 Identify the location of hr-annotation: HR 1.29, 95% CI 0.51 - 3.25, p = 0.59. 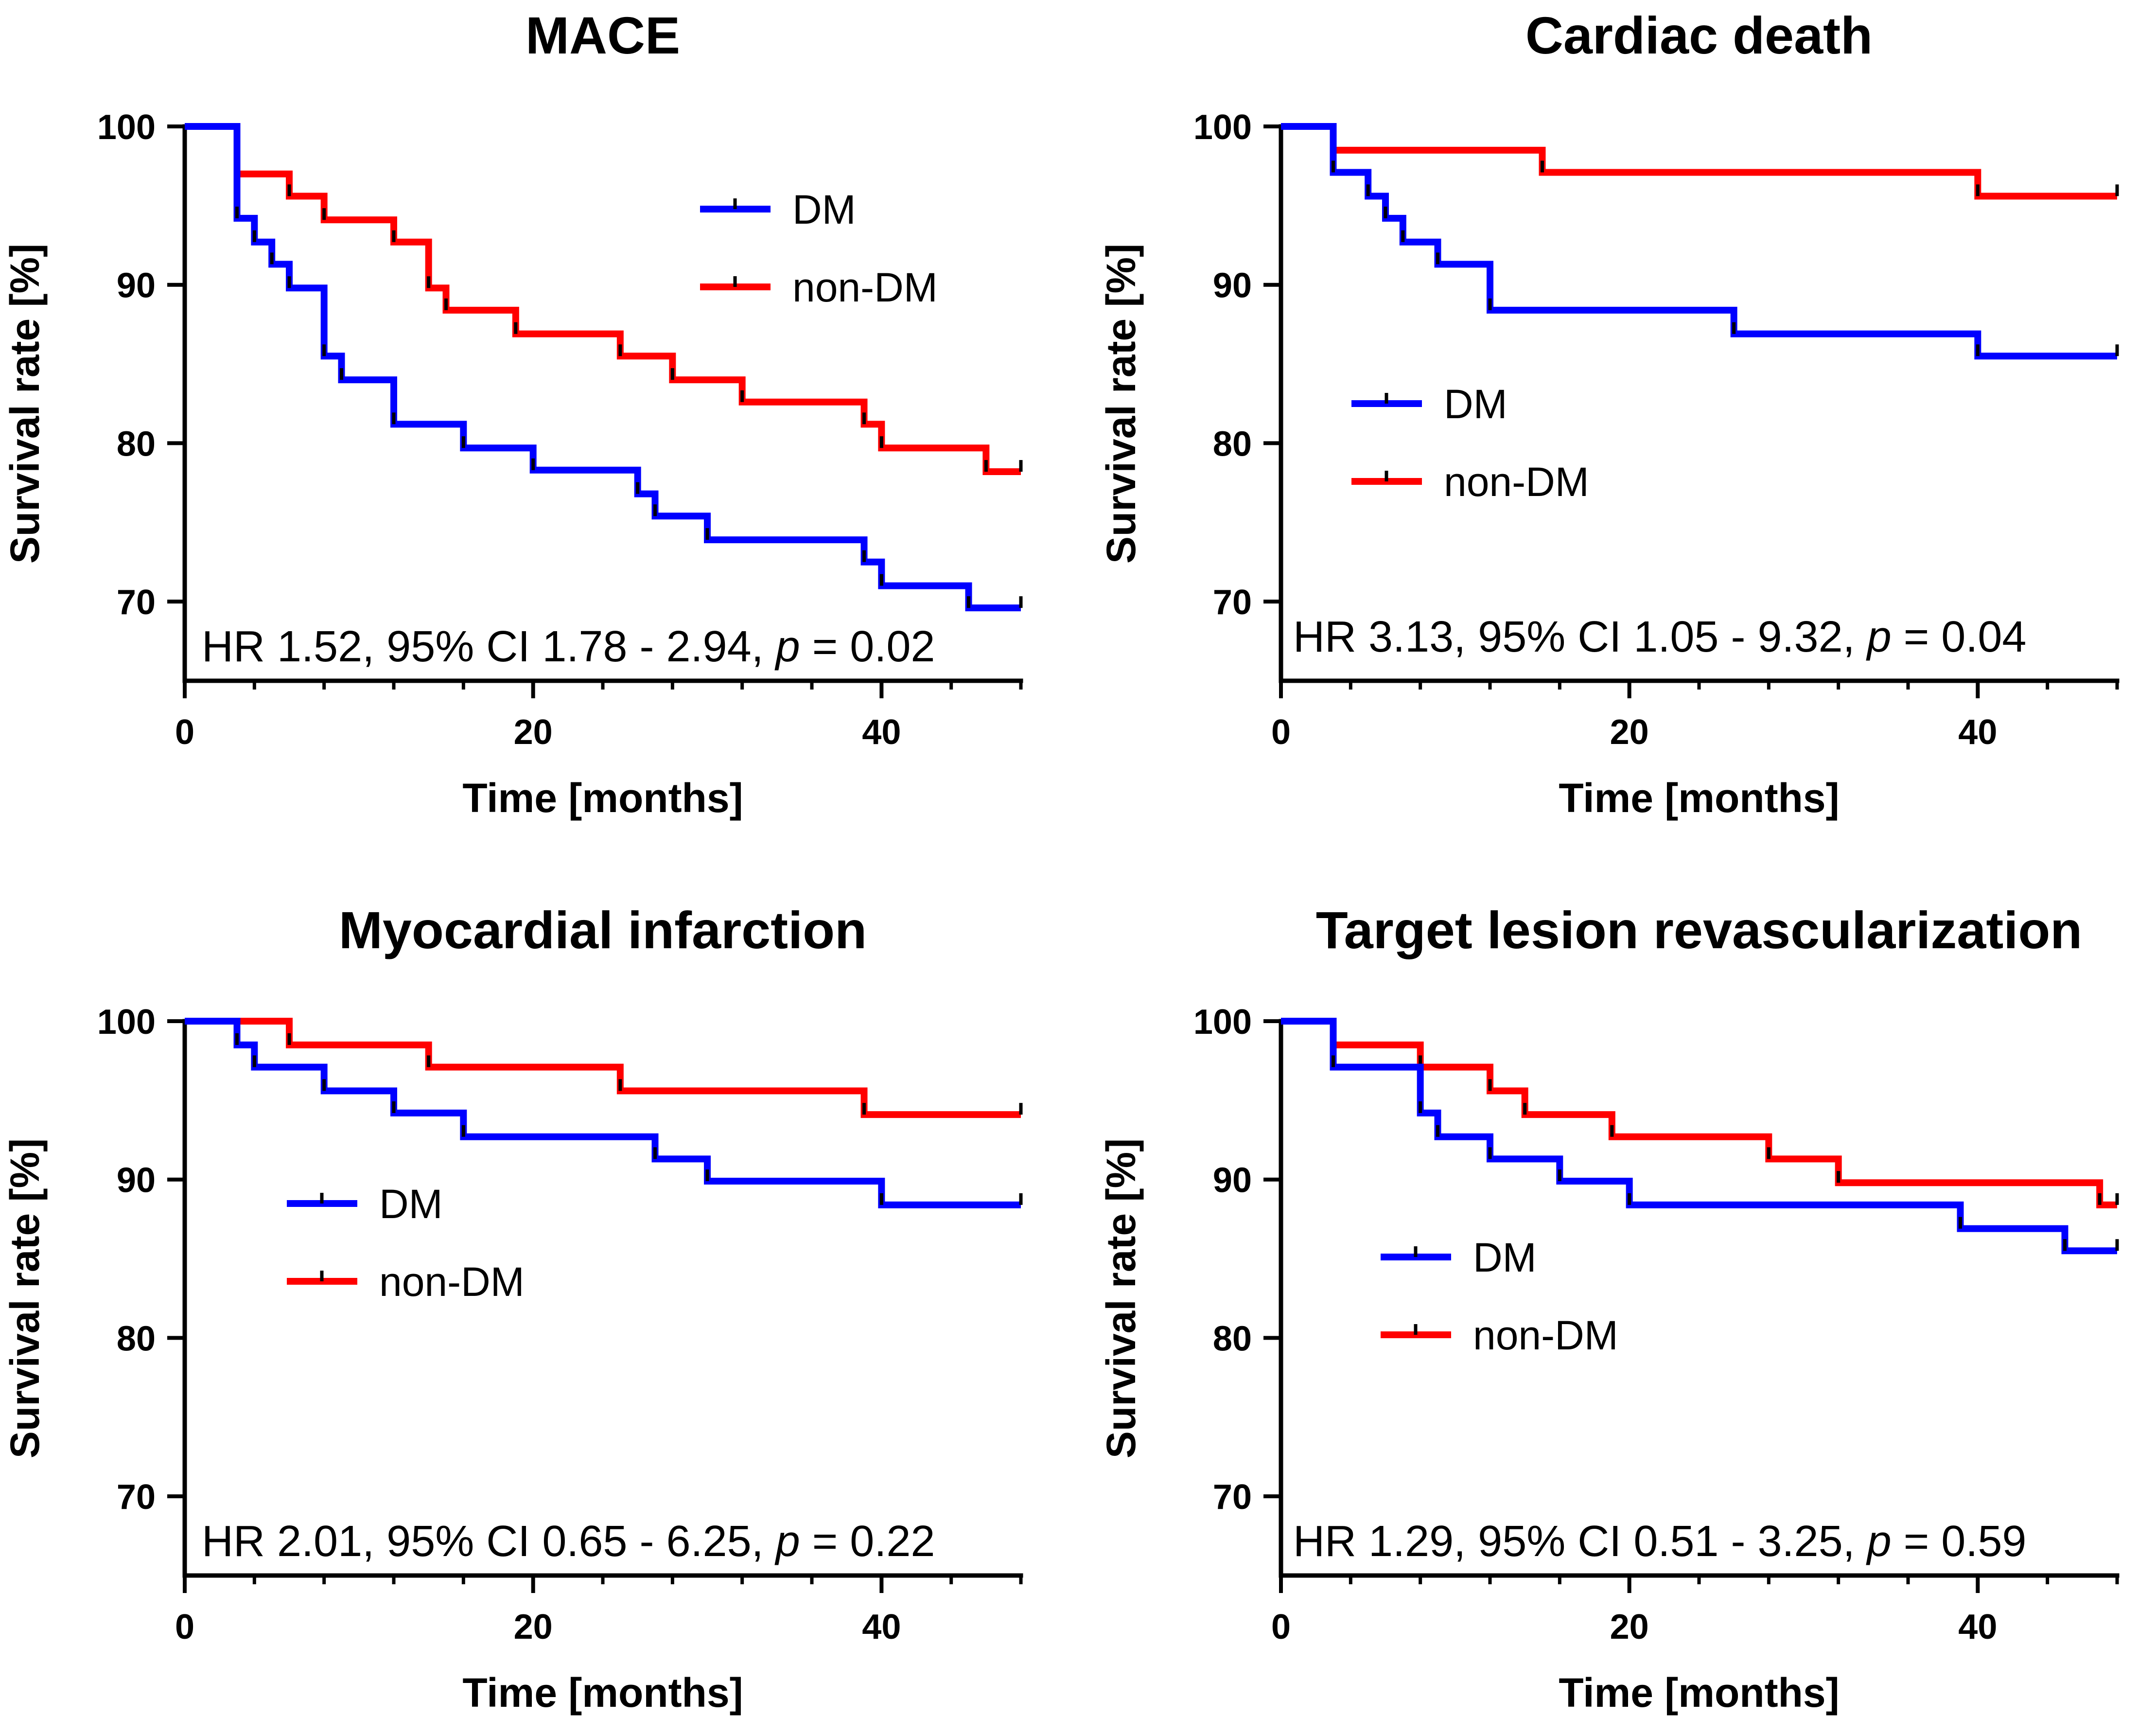
(1660, 1541).